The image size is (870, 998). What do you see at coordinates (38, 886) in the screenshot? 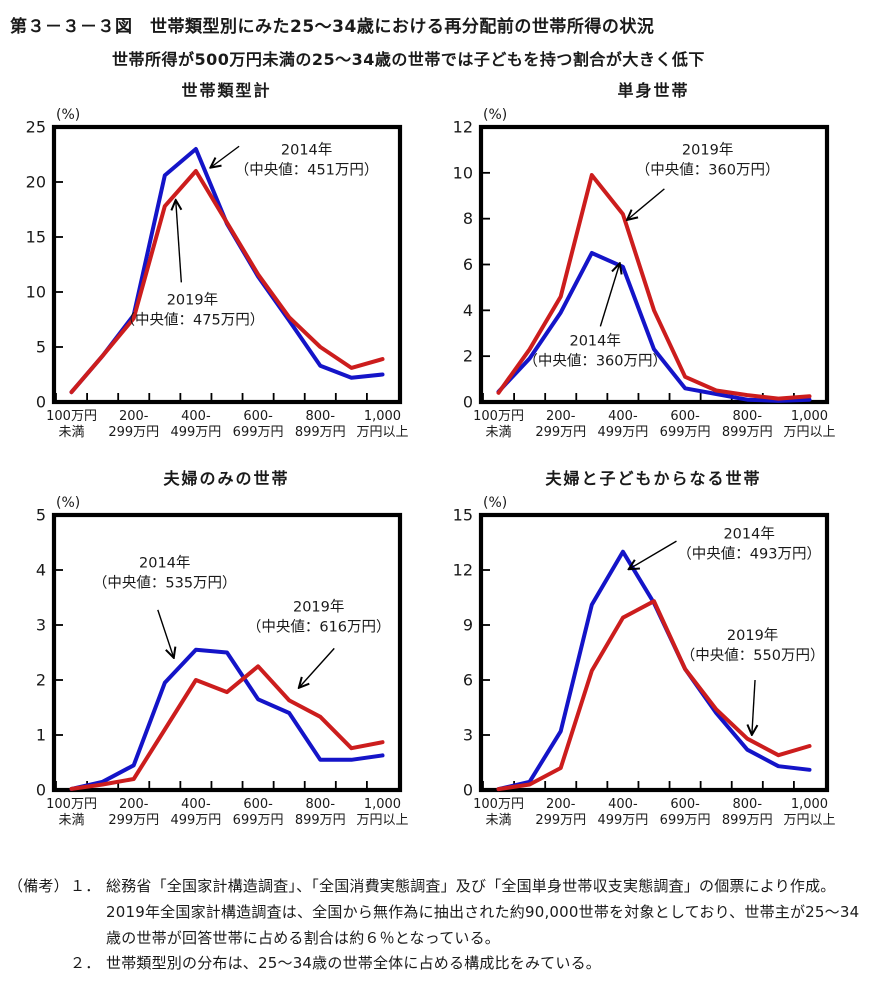
I see `notes-label: （備考）` at bounding box center [38, 886].